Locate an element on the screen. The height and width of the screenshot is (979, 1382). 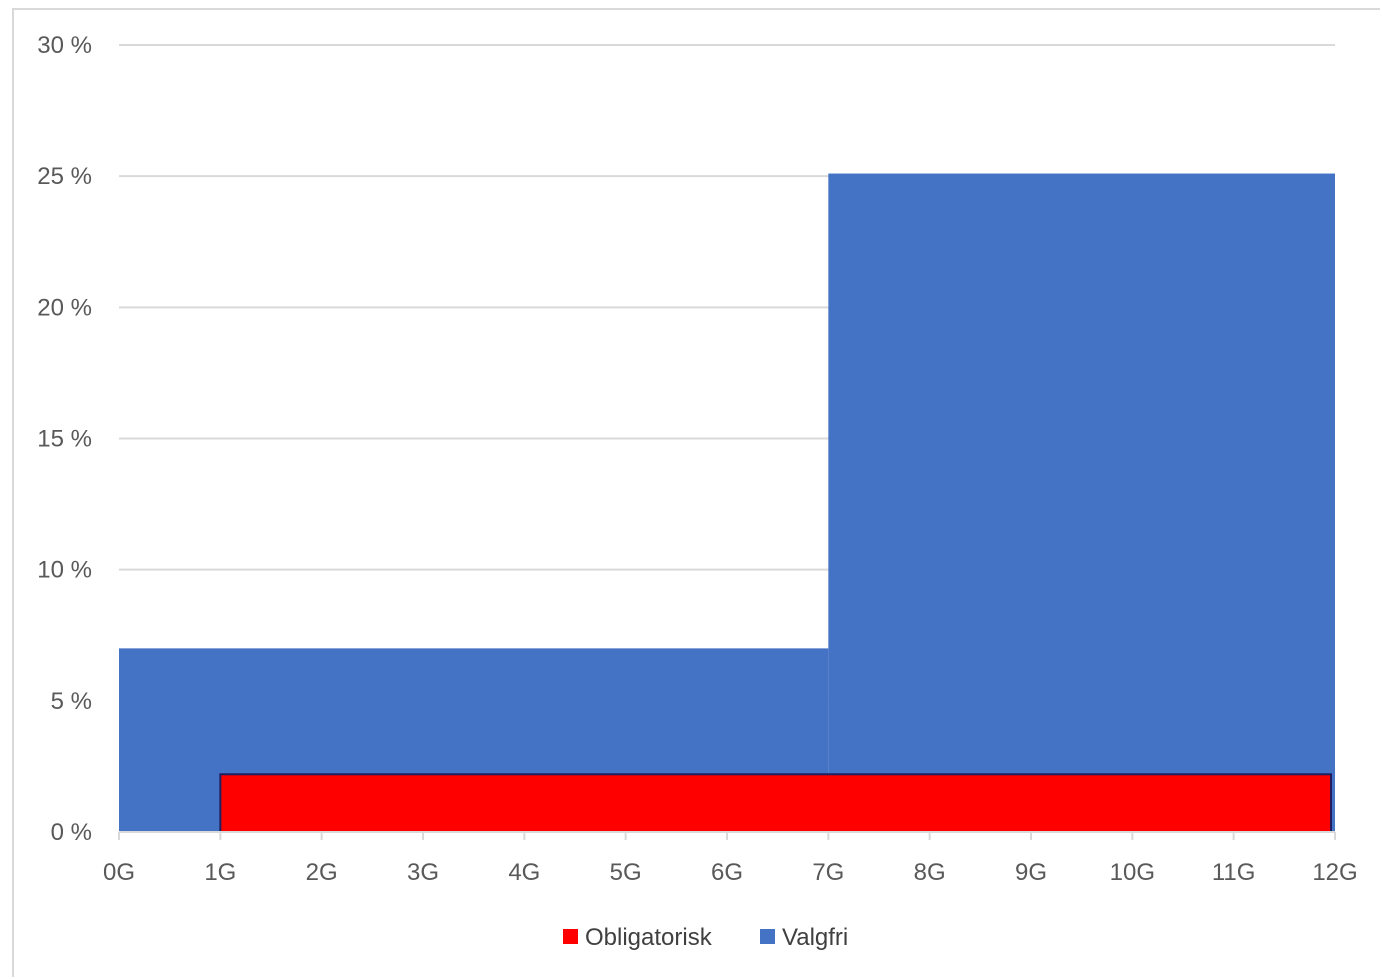
x-tick-label: 0G is located at coordinates (119, 872).